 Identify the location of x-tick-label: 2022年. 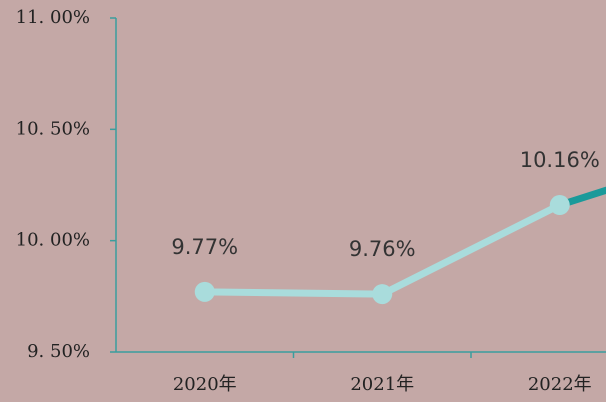
(560, 384).